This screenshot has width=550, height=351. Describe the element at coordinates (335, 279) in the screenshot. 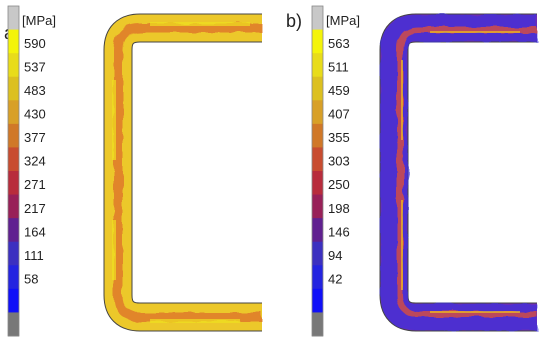

I see `scale-tick-label: 42` at that location.